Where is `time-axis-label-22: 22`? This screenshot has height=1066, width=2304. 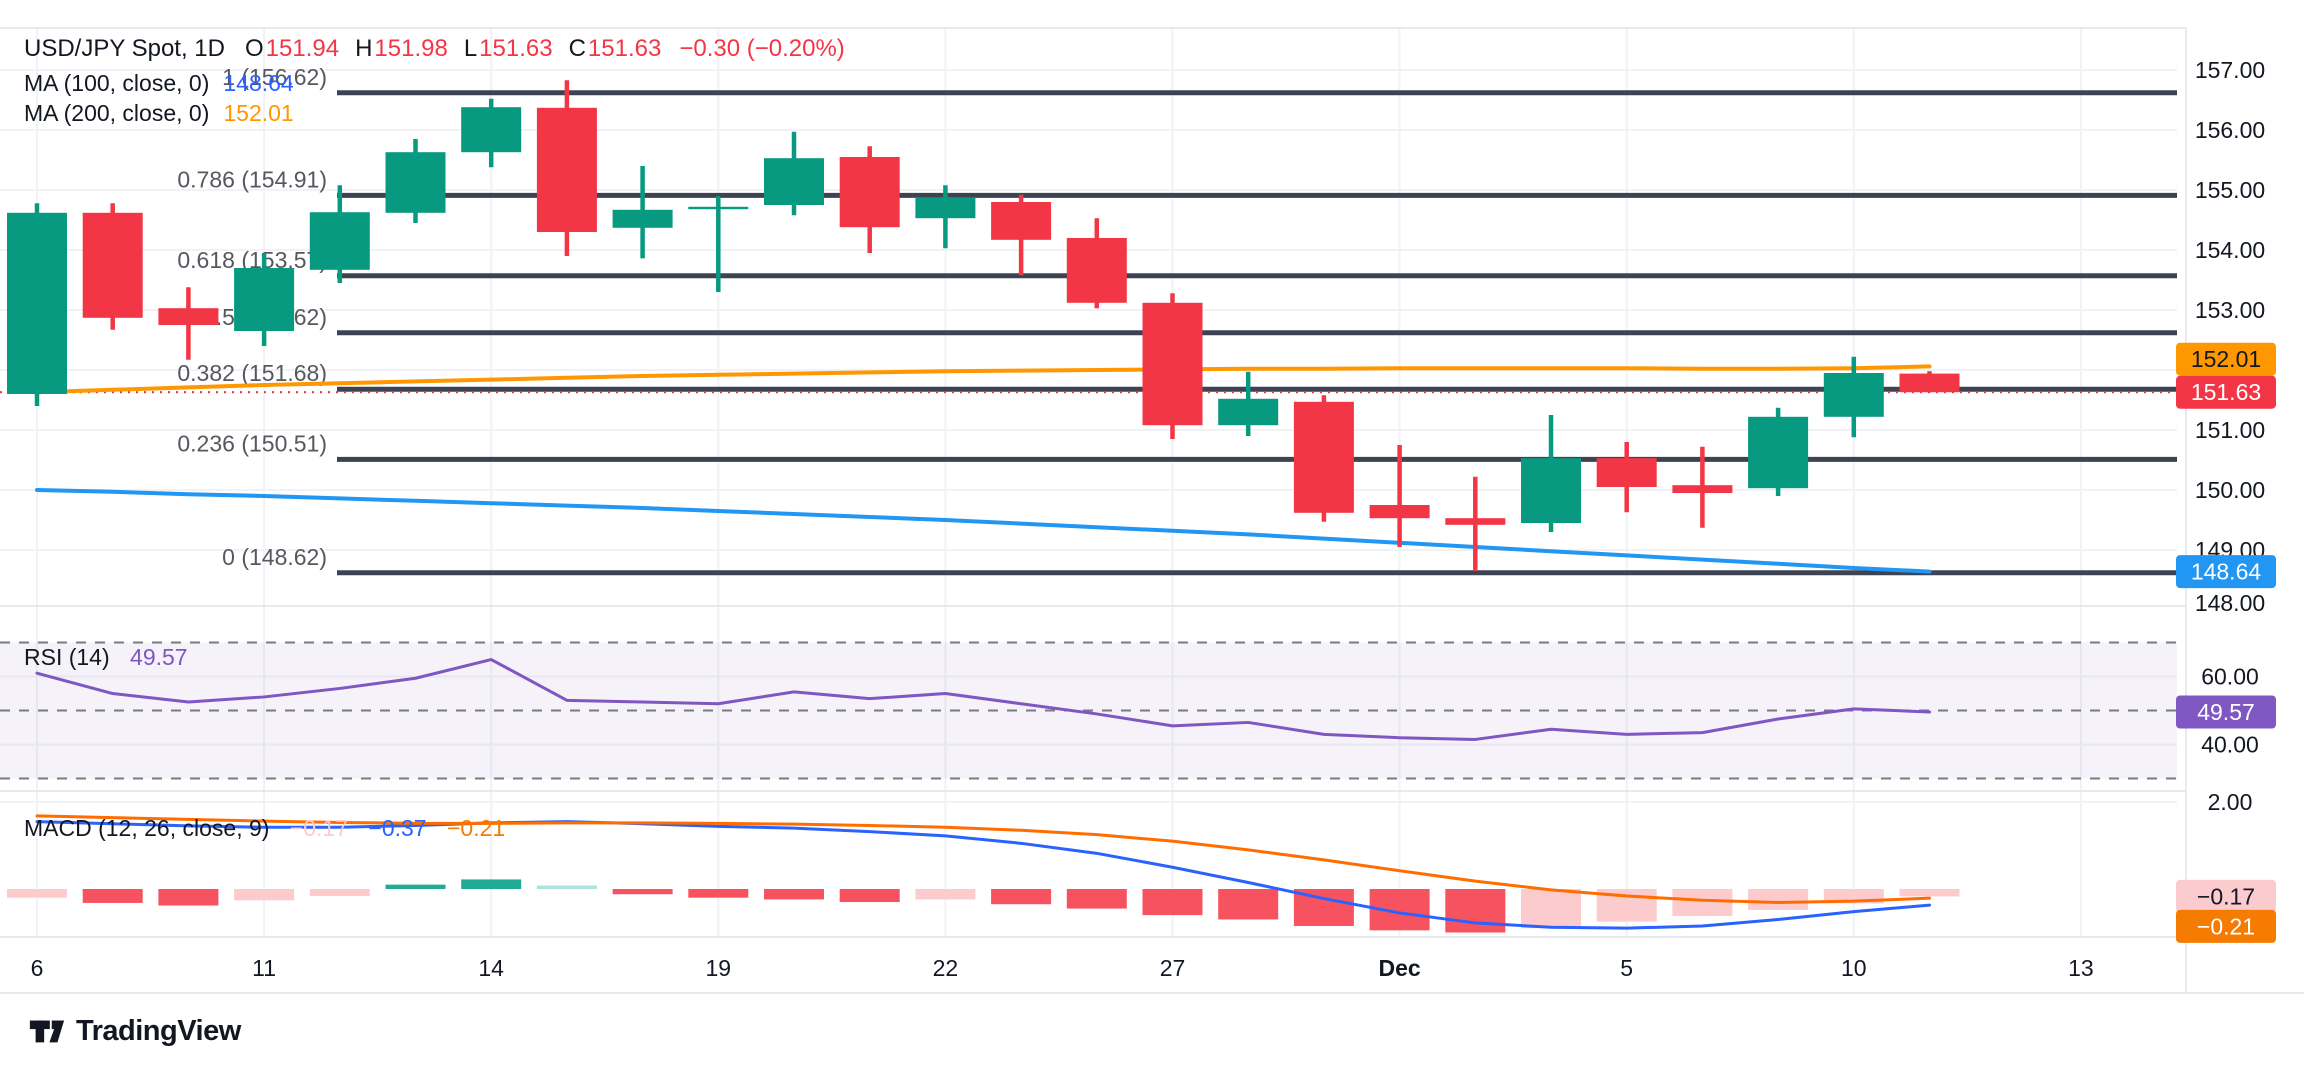 time-axis-label-22: 22 is located at coordinates (946, 968).